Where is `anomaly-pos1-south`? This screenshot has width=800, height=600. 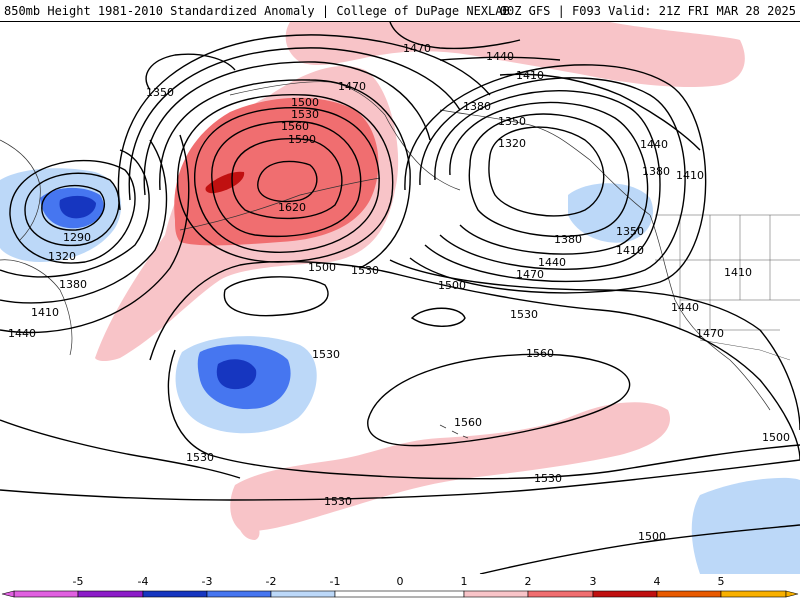
anomaly-pos1-south is located at coordinates (450, 467).